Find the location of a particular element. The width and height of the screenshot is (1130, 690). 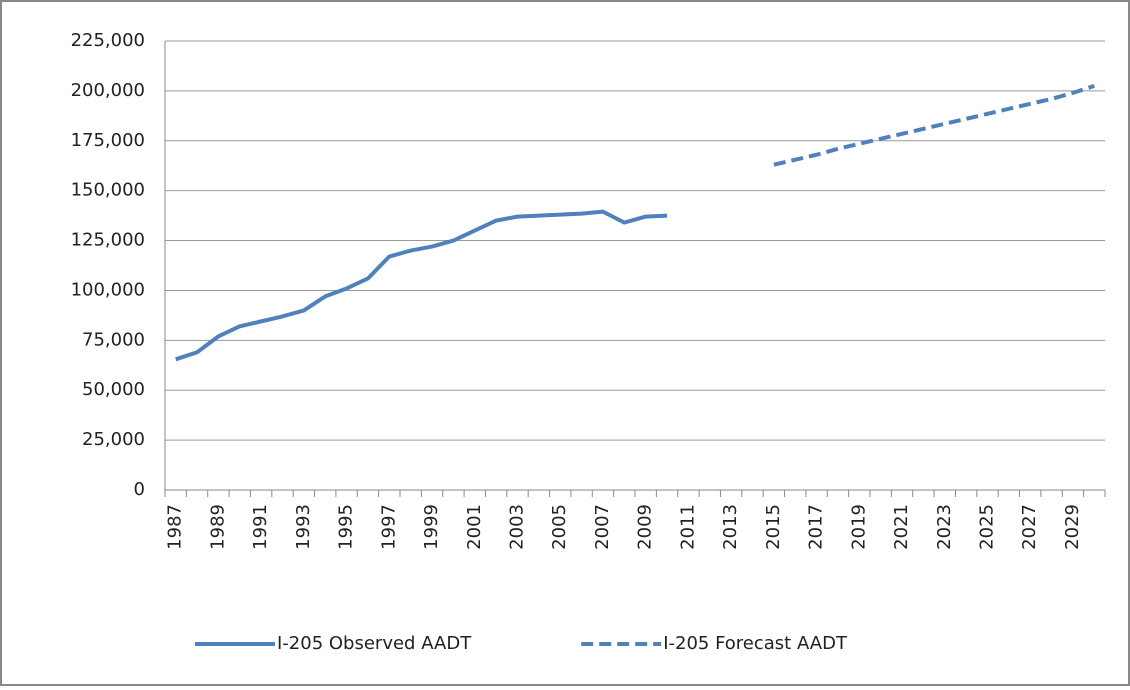

x-tick-label: 2005 is located at coordinates (559, 527).